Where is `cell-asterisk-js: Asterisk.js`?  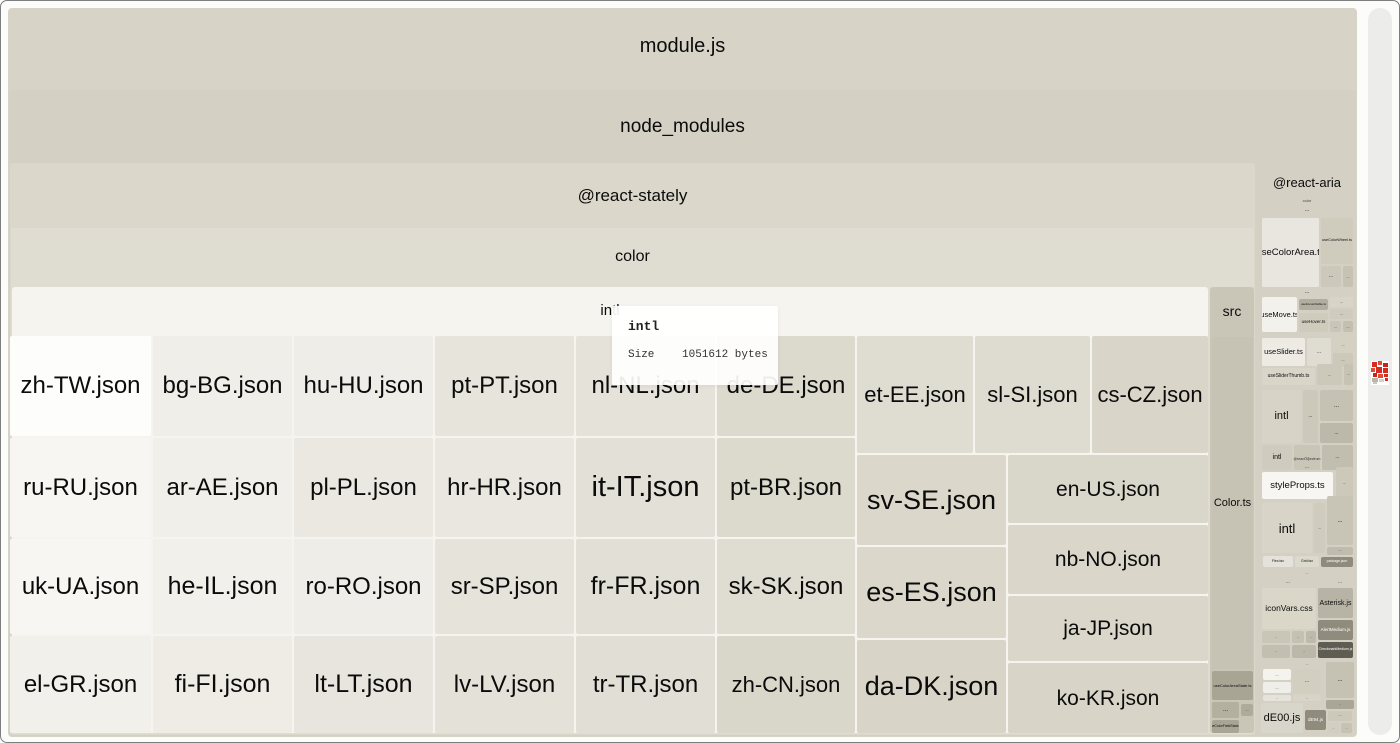
cell-asterisk-js: Asterisk.js is located at coordinates (1335, 603).